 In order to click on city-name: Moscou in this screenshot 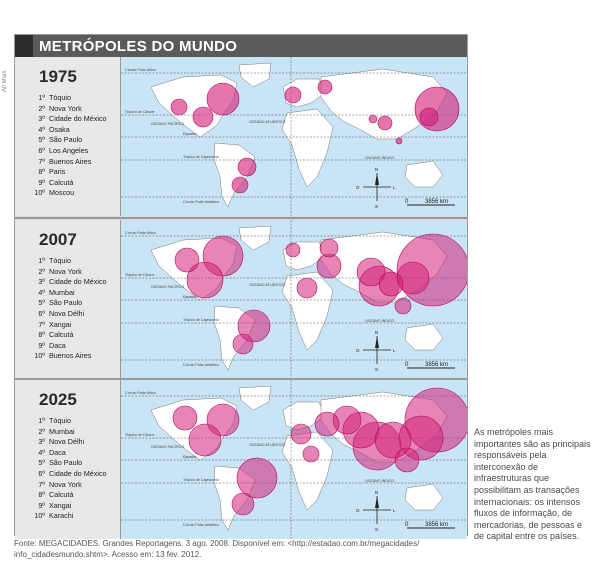, I will do `click(62, 193)`.